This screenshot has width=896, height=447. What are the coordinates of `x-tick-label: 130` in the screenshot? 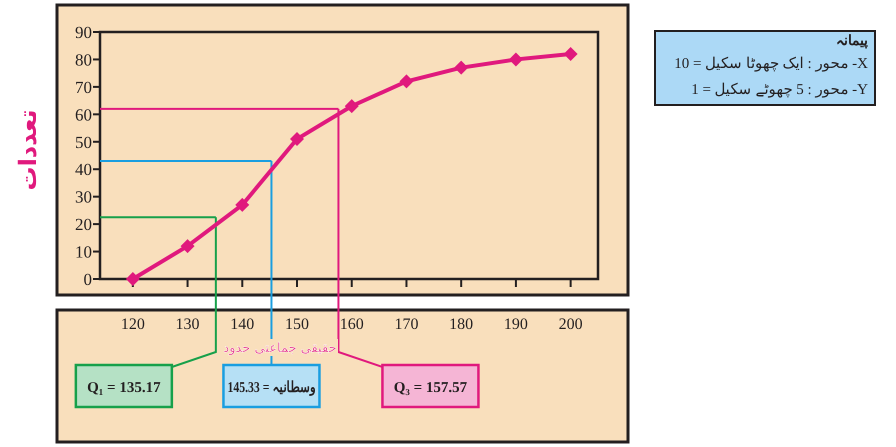 It's located at (188, 324).